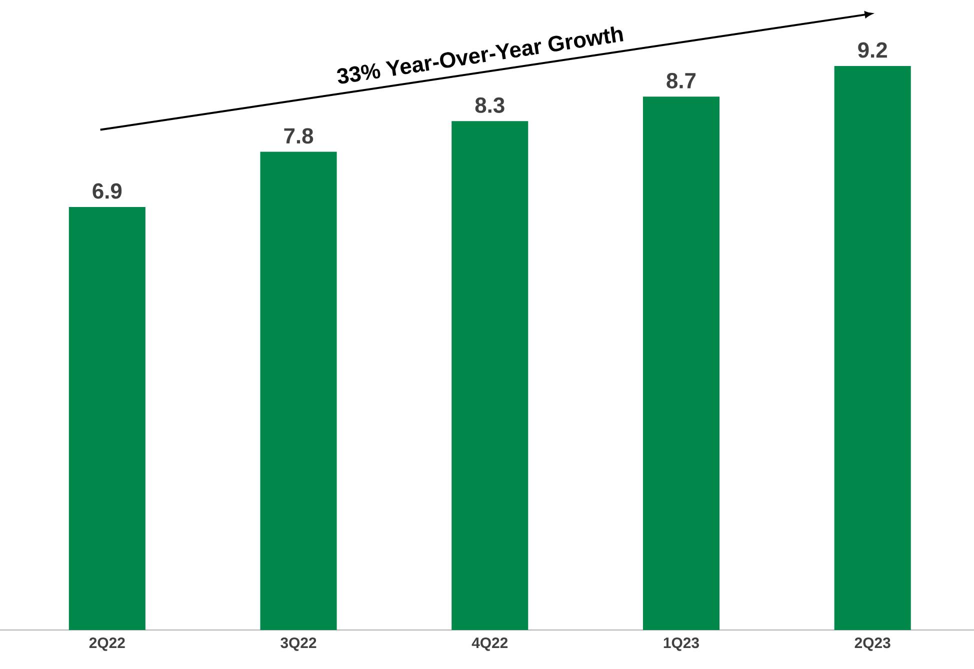 The image size is (974, 669). What do you see at coordinates (489, 105) in the screenshot?
I see `data-label: 8.3` at bounding box center [489, 105].